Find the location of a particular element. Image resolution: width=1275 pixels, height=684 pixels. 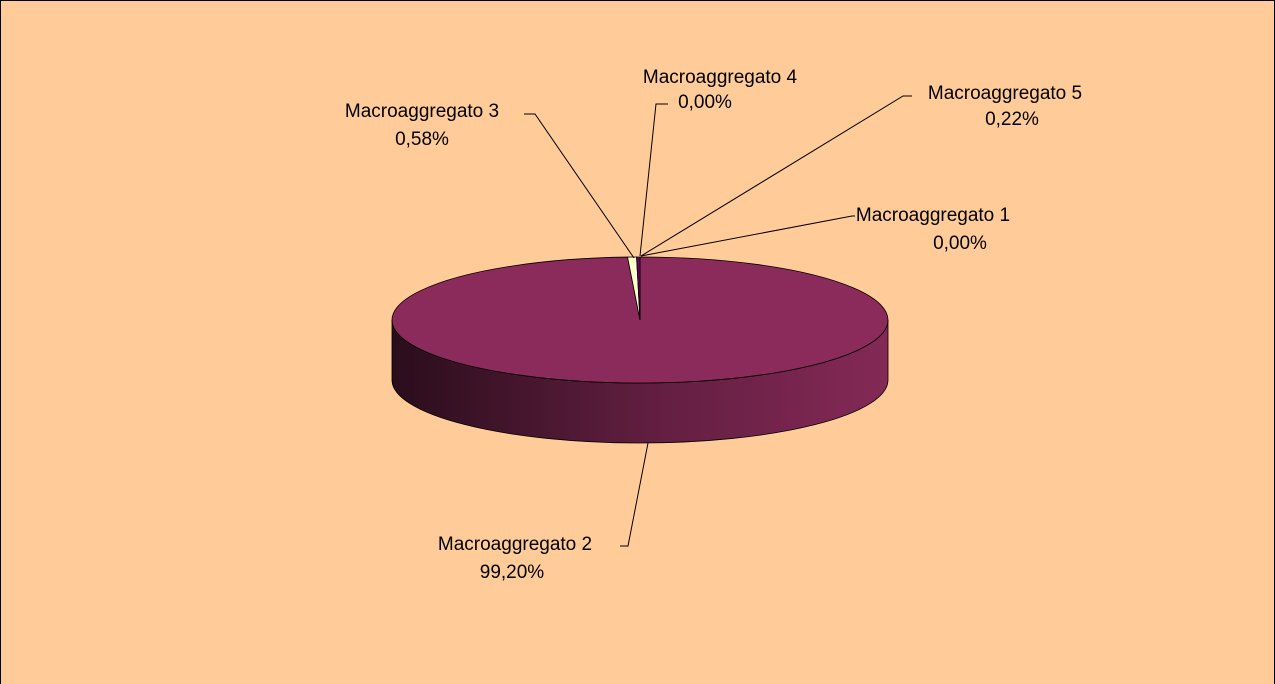

pie-slice is located at coordinates (638, 288).